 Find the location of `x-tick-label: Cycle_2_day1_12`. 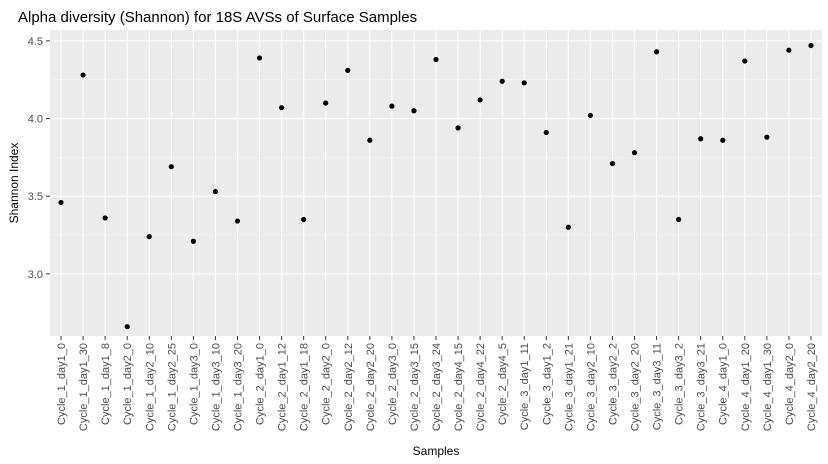

x-tick-label: Cycle_2_day1_12 is located at coordinates (283, 387).